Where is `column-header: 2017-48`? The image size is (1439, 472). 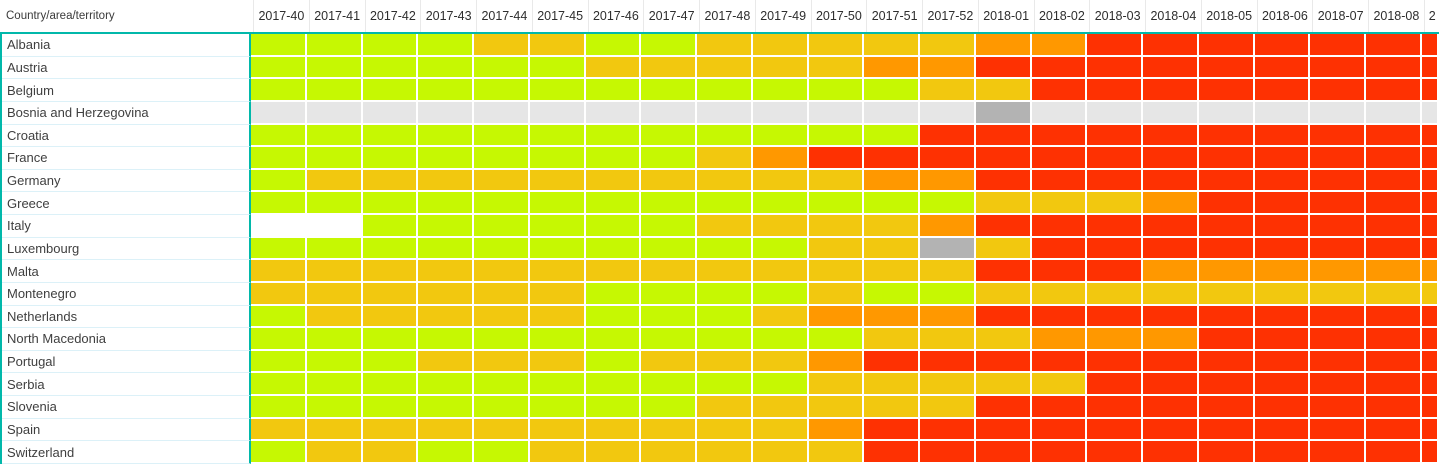
column-header: 2017-48 is located at coordinates (727, 16).